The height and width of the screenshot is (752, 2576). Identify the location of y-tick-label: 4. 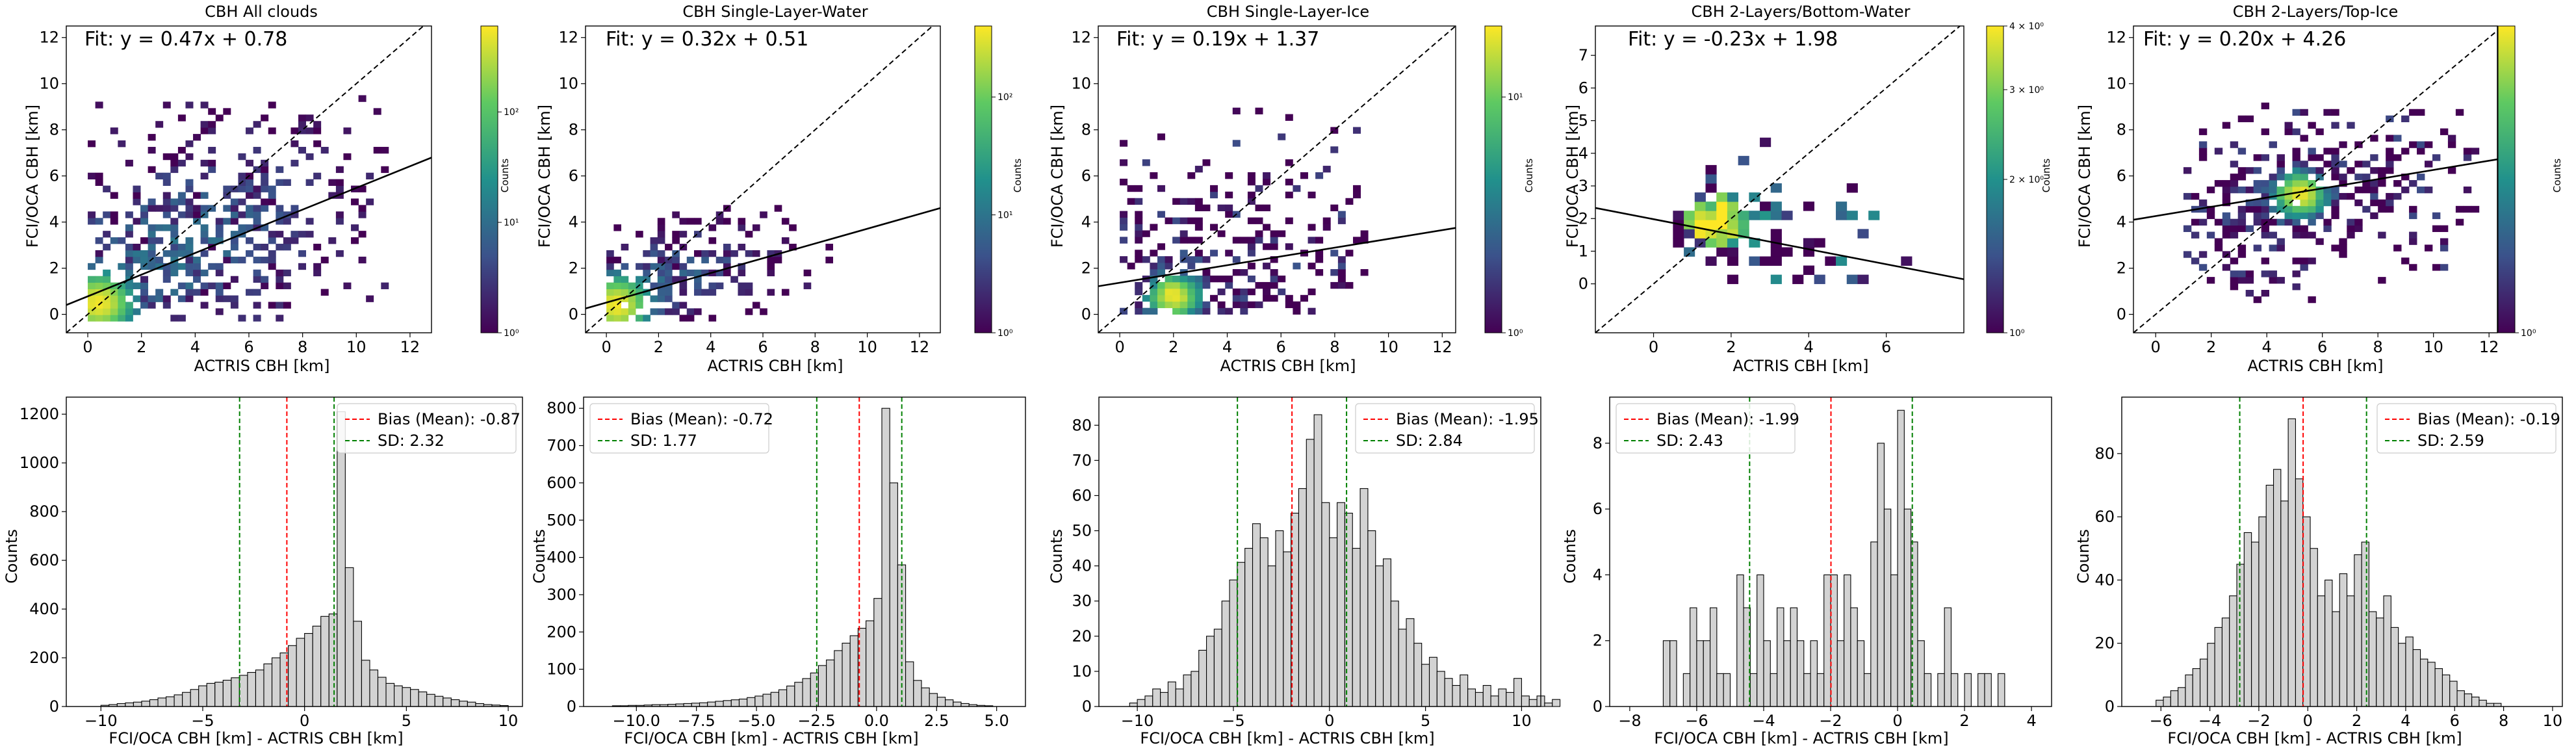
(574, 222).